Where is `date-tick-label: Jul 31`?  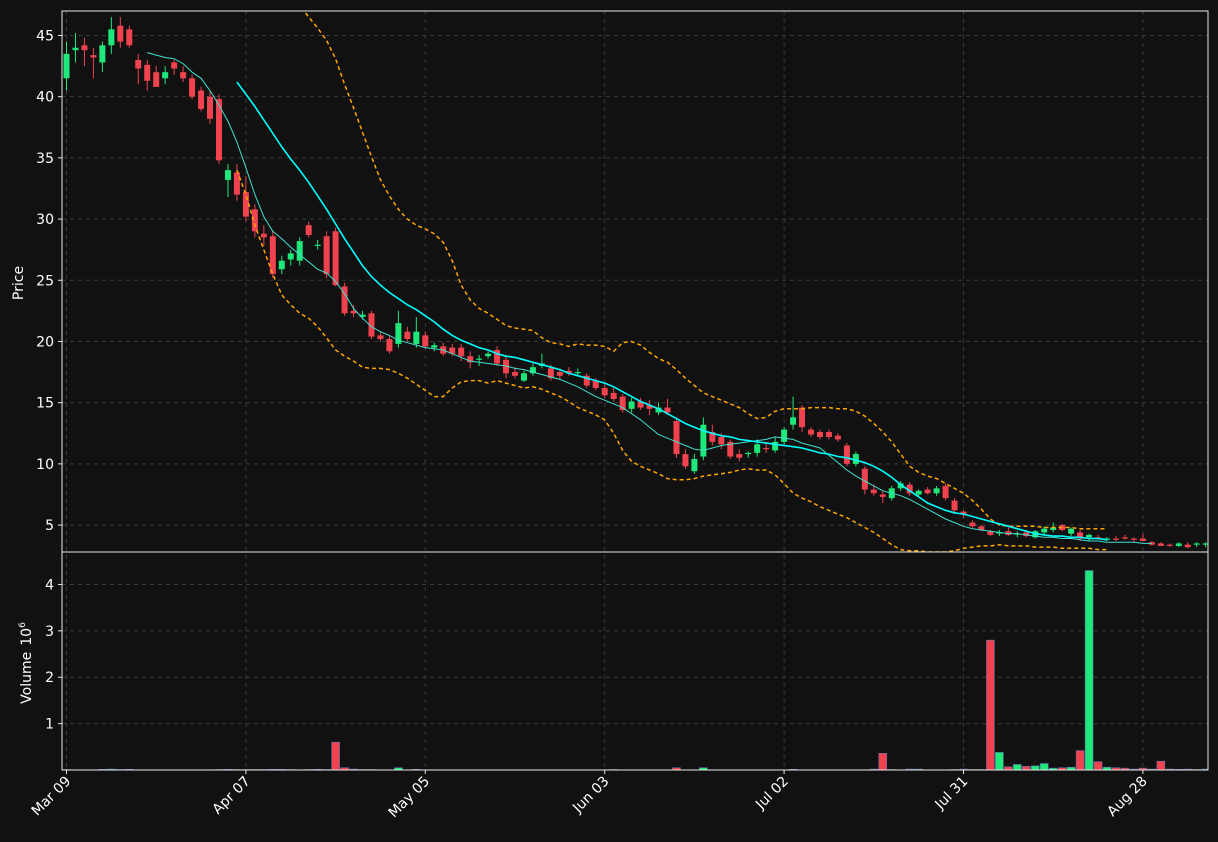 date-tick-label: Jul 31 is located at coordinates (952, 794).